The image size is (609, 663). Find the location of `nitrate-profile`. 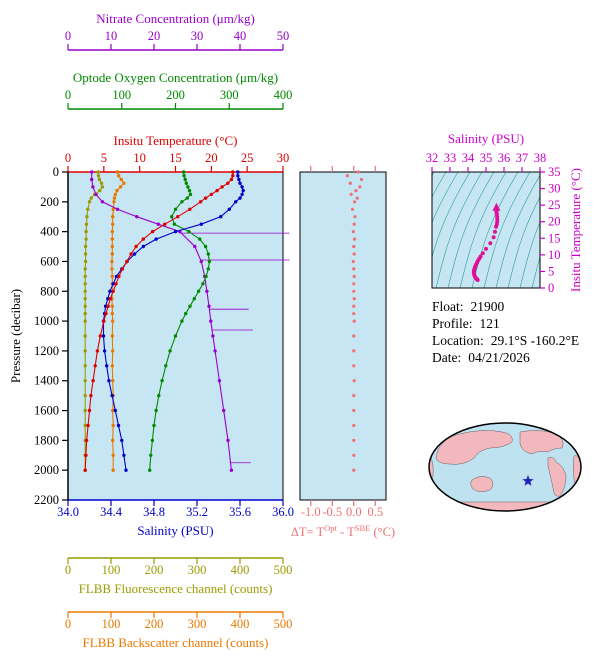

nitrate-profile is located at coordinates (162, 321).